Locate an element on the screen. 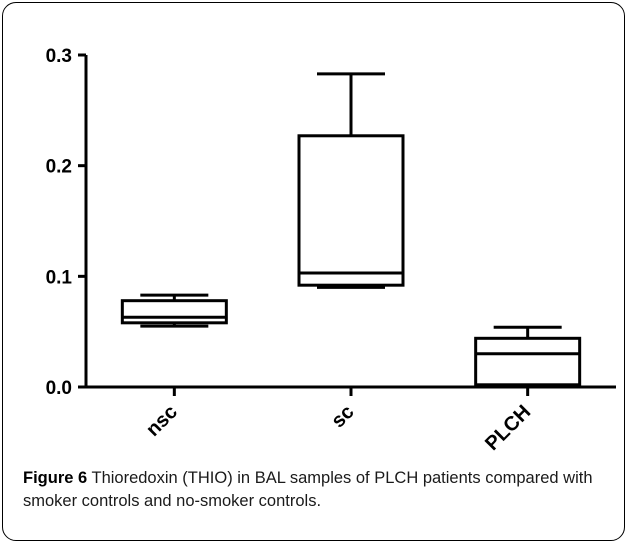 The width and height of the screenshot is (629, 545). y-tick-label: 0.3 is located at coordinates (59, 56).